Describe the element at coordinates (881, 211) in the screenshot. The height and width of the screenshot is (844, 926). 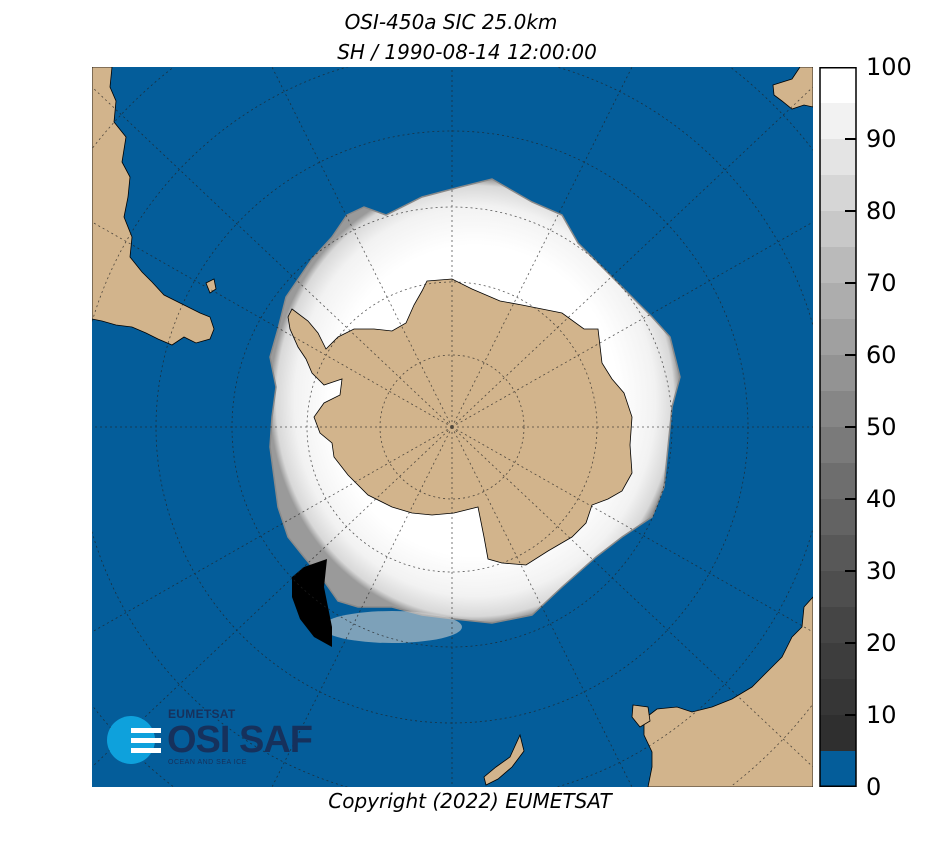
I see `colorbar-label: 80` at that location.